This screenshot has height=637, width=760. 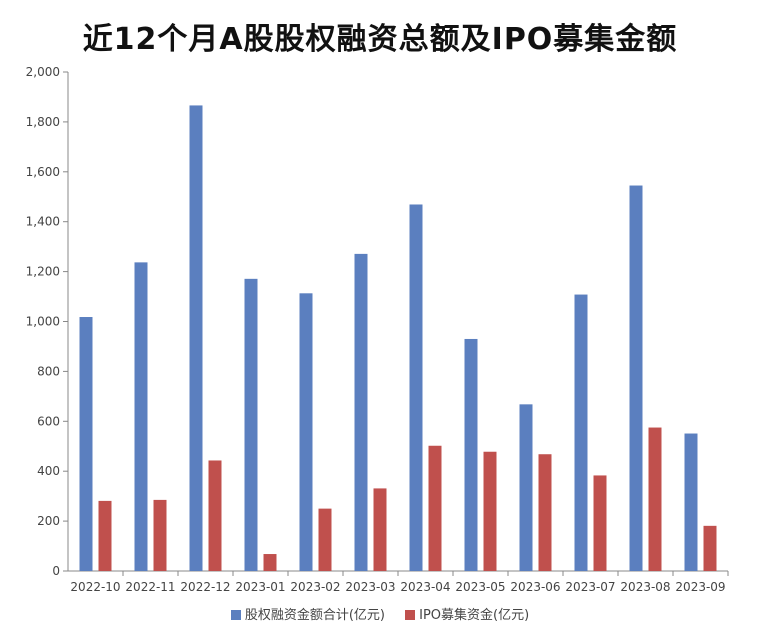 I want to click on chart-title: 近12个月A股股权融资总额及IPO募集金额, so click(x=380, y=39).